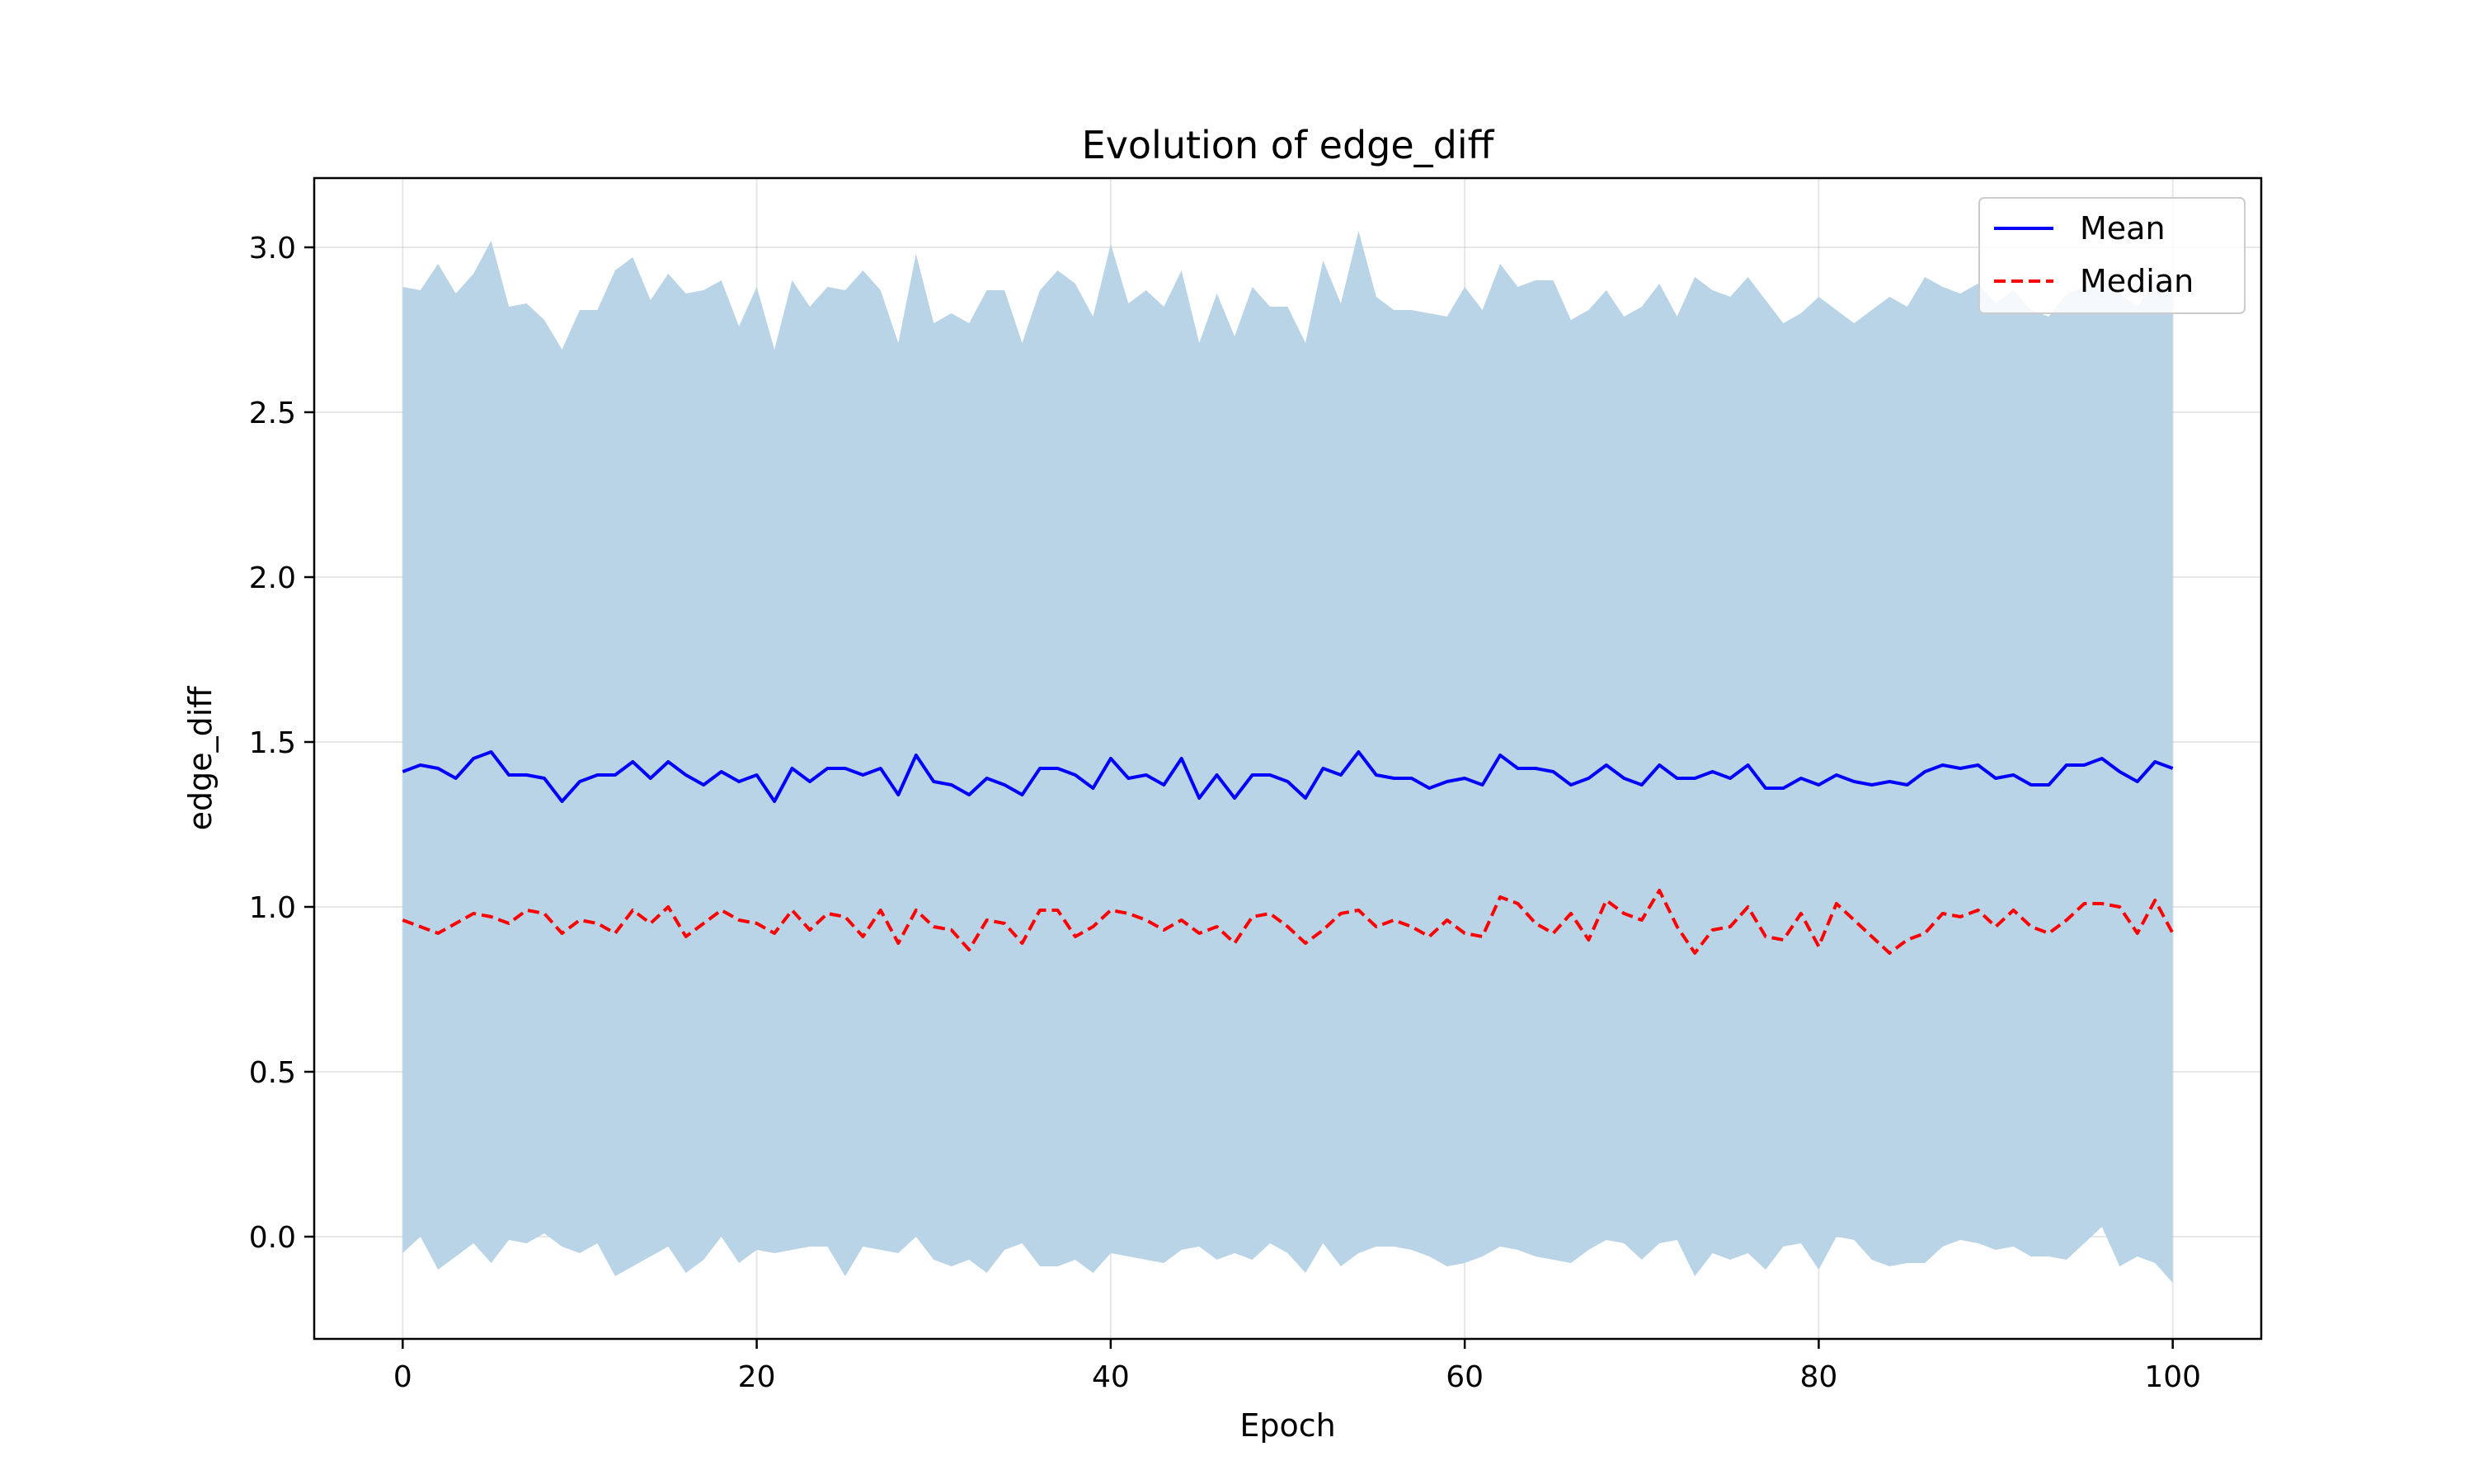 This screenshot has width=2474, height=1484. What do you see at coordinates (1111, 1377) in the screenshot?
I see `x-tick-label: 40` at bounding box center [1111, 1377].